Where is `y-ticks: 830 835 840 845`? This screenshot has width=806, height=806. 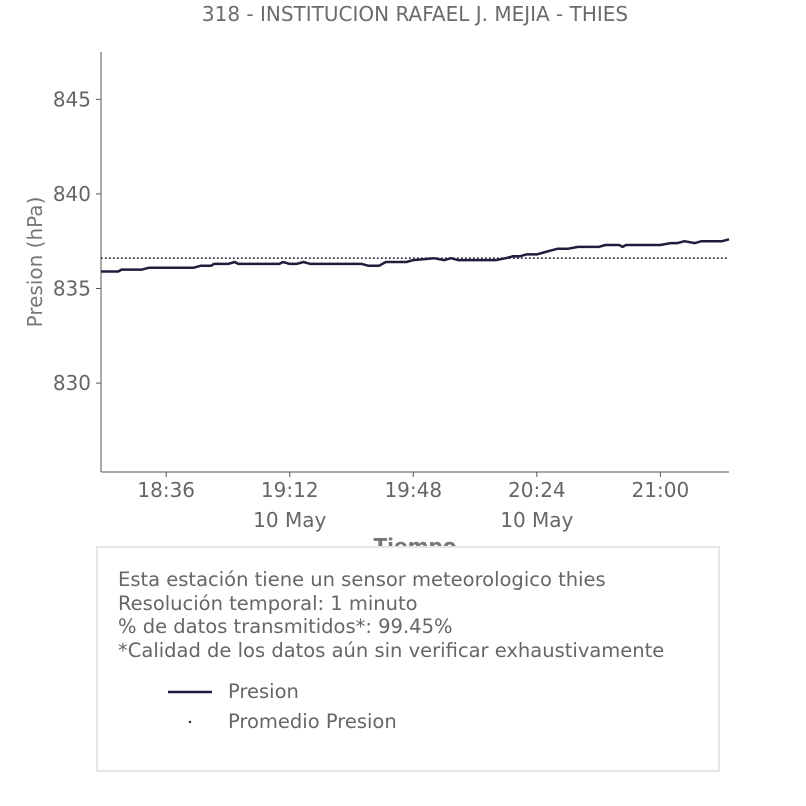
y-ticks: 830 835 840 845 is located at coordinates (77, 241).